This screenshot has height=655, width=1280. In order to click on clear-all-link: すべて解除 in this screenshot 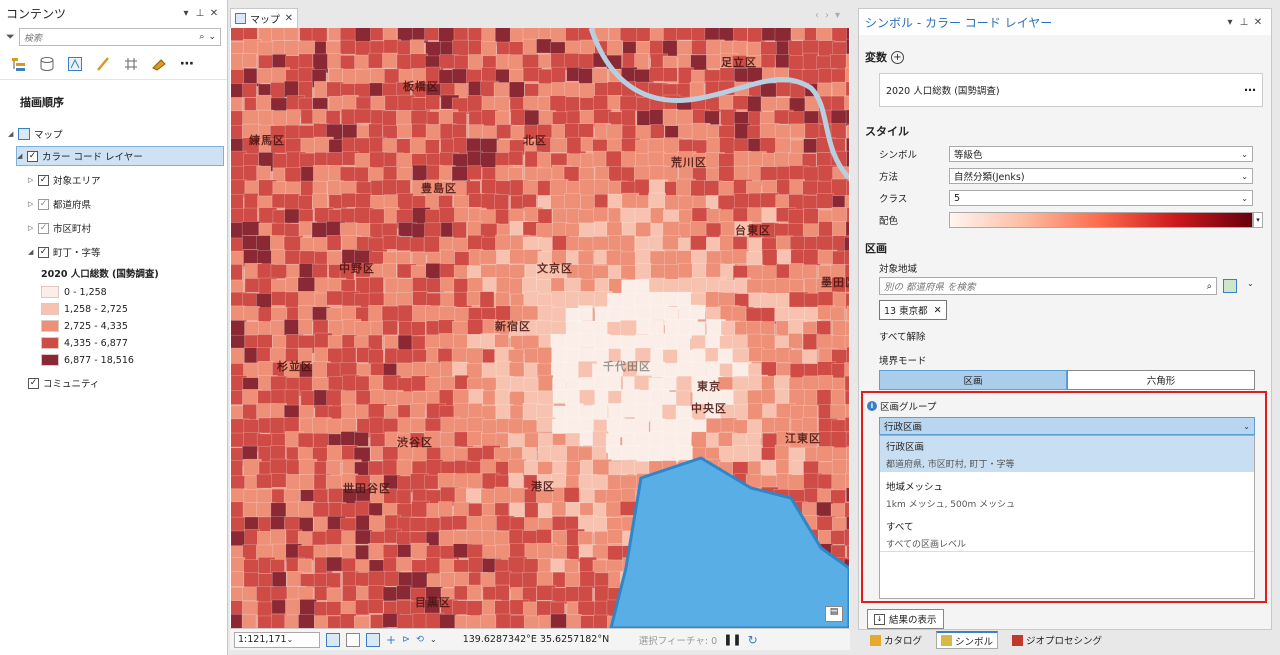, I will do `click(902, 337)`.